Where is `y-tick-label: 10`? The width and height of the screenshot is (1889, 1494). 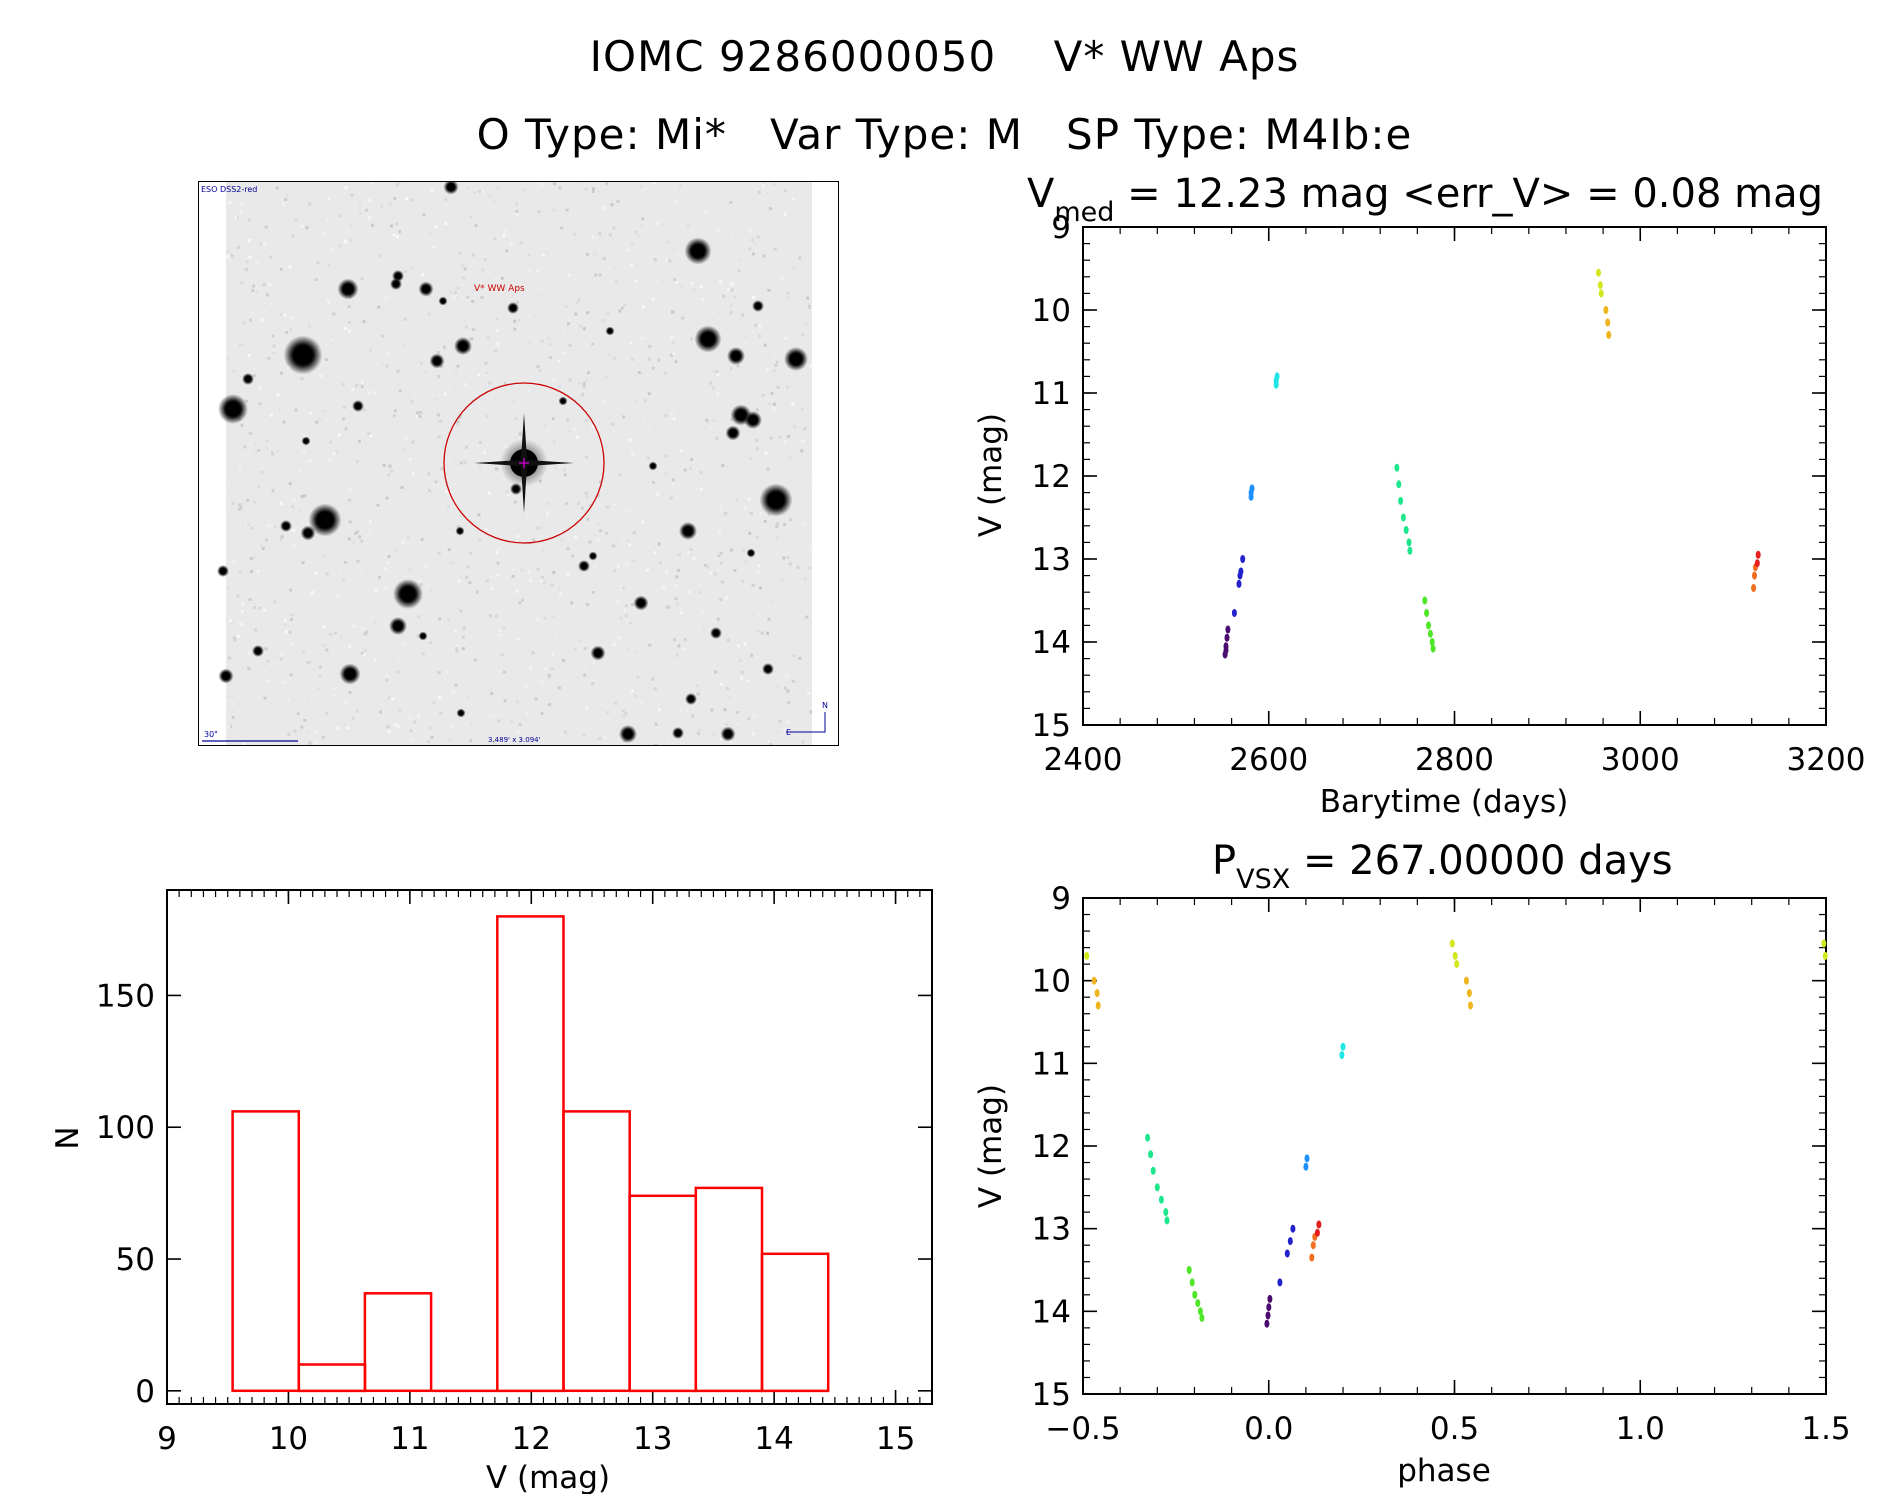 y-tick-label: 10 is located at coordinates (1051, 311).